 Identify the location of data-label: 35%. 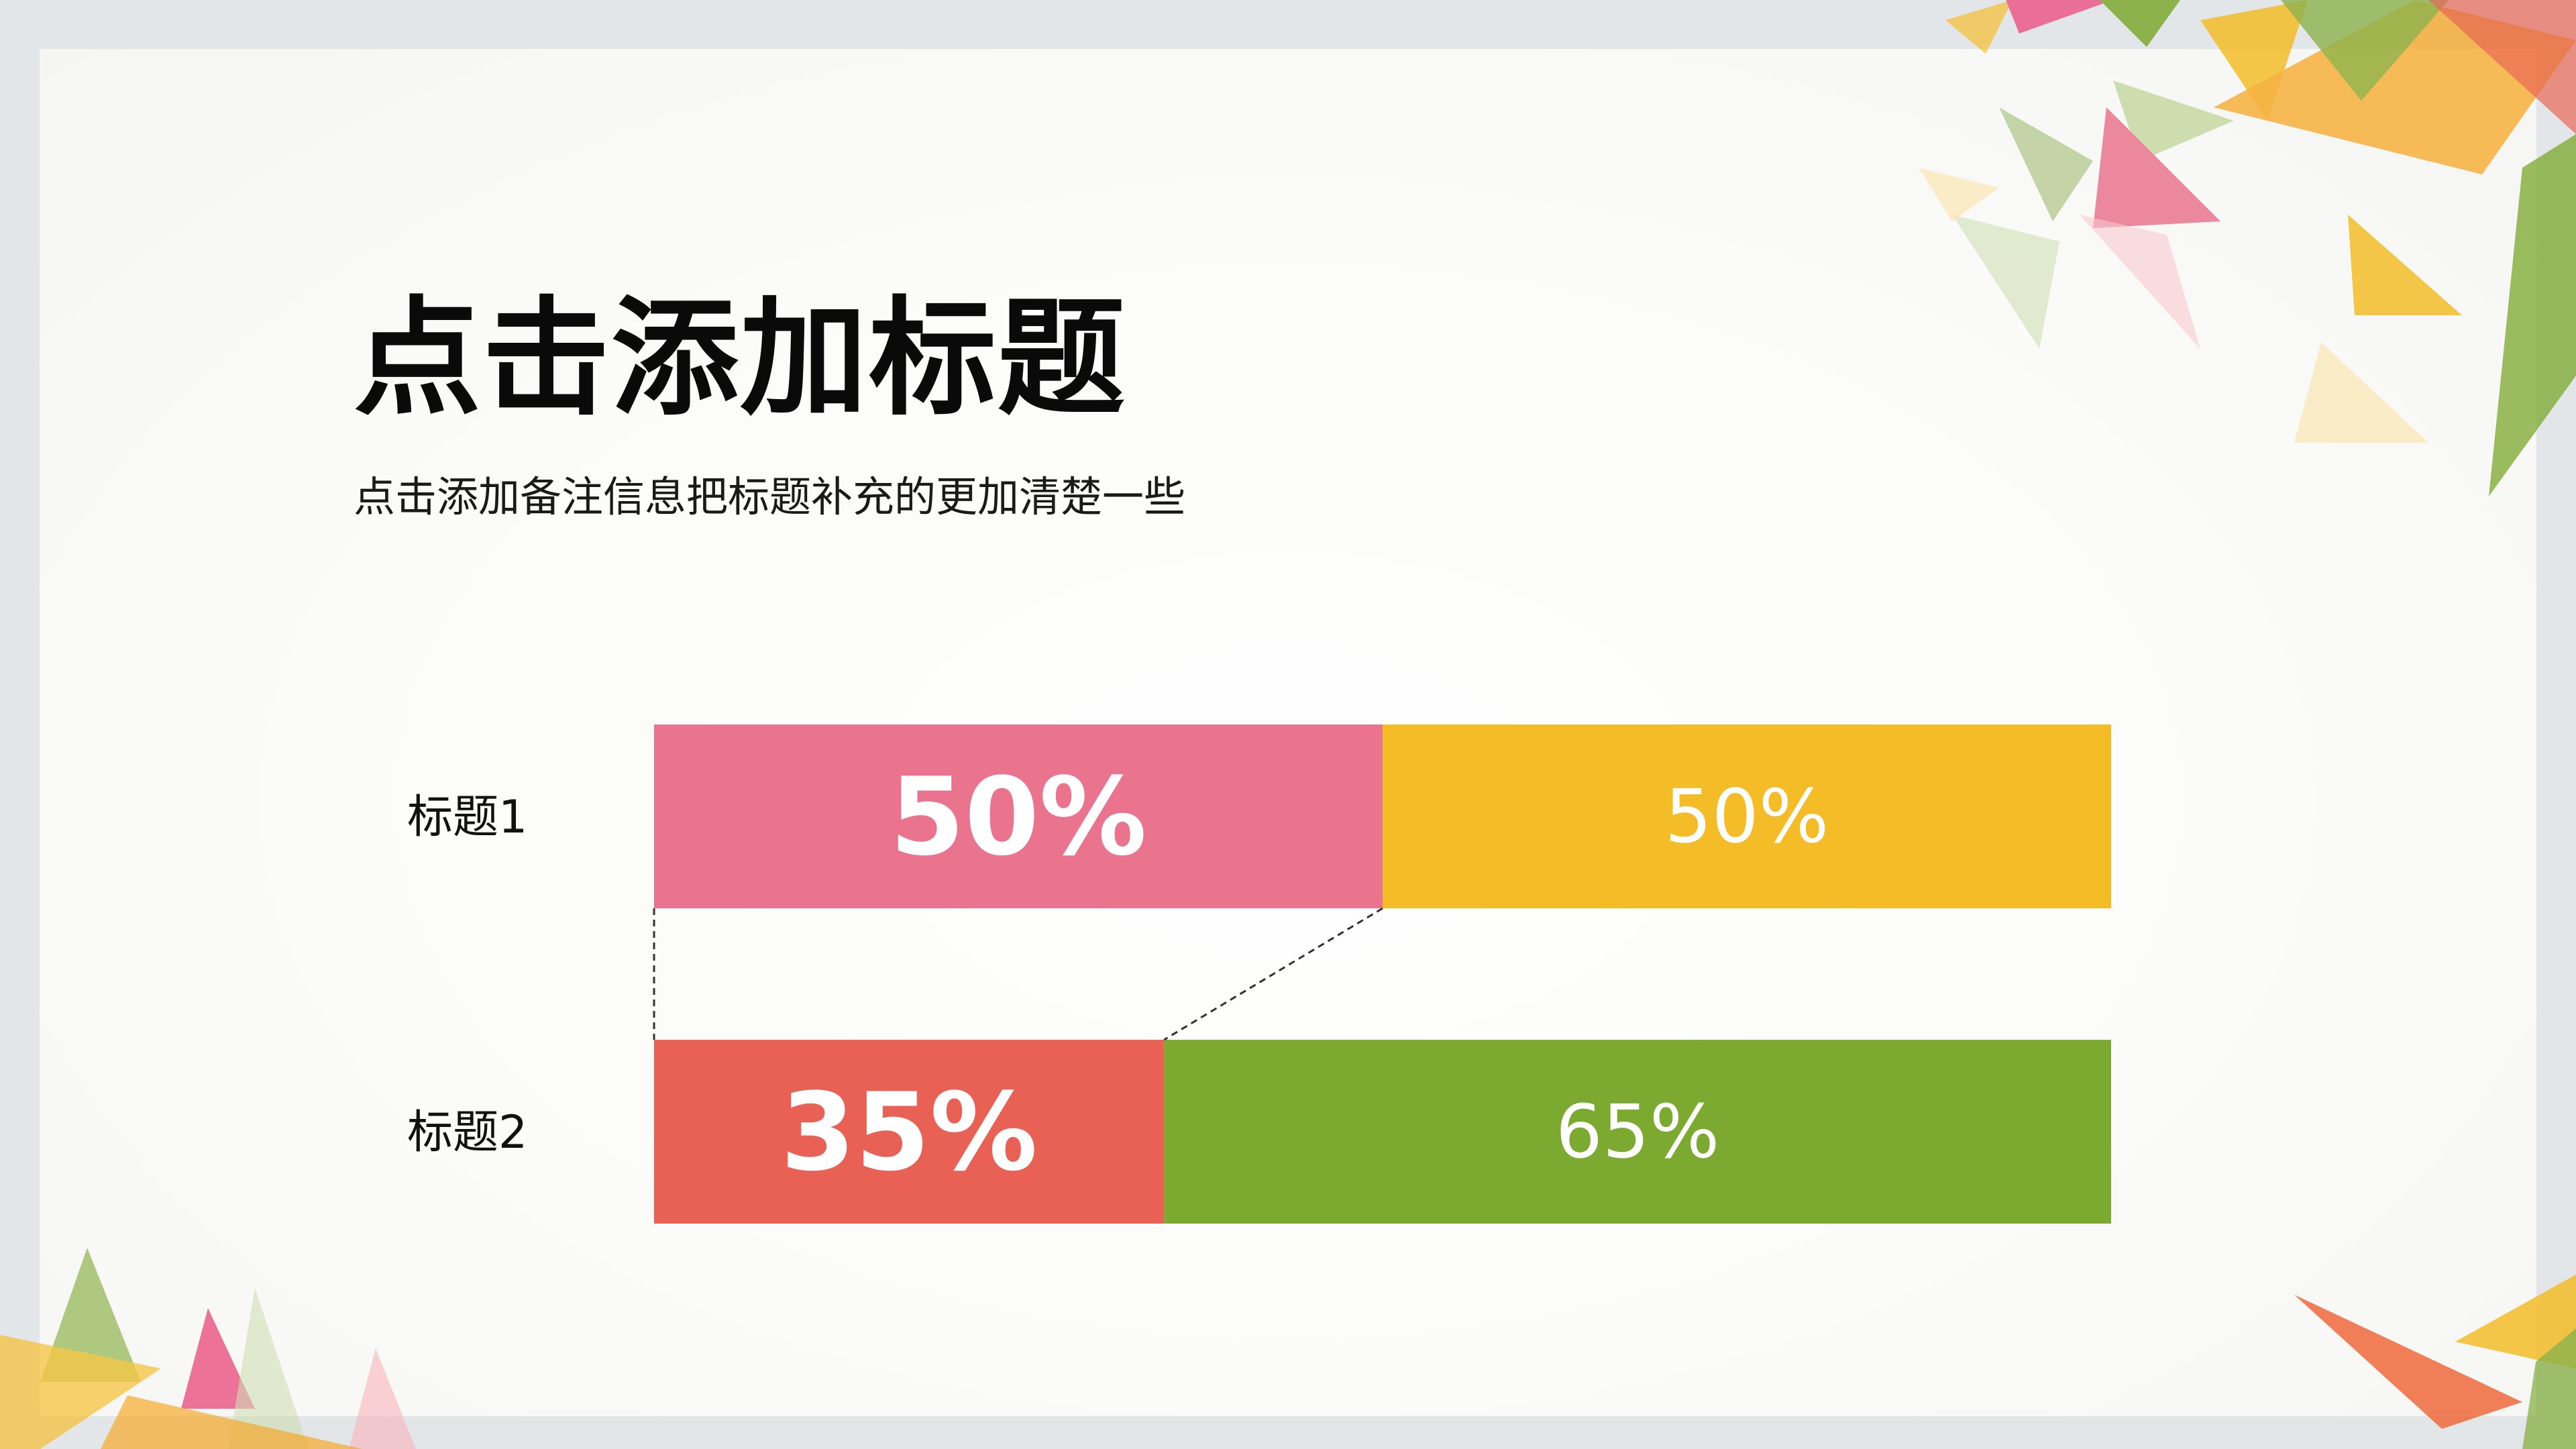
(909, 1132).